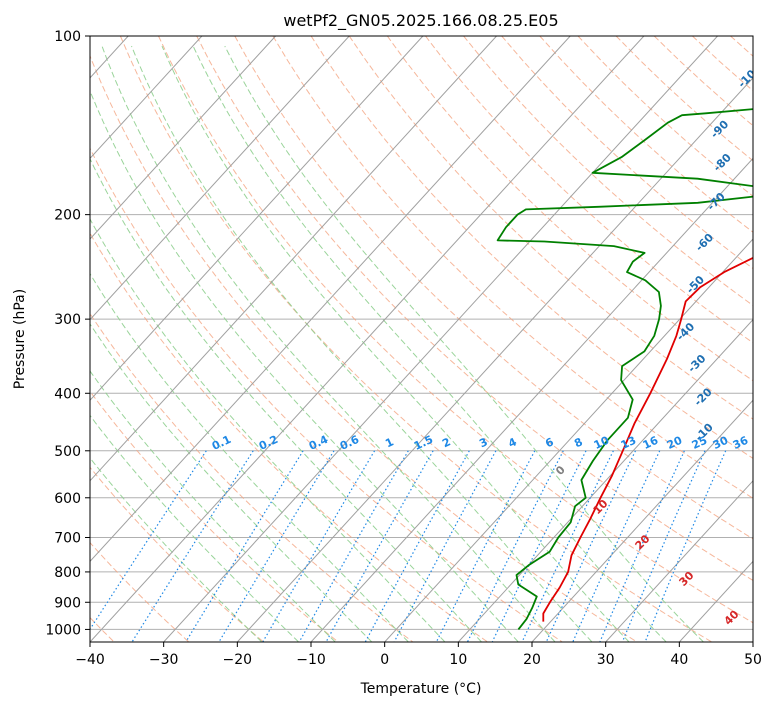 Image resolution: width=775 pixels, height=708 pixels. I want to click on mixing-ratio-label: 16, so click(651, 443).